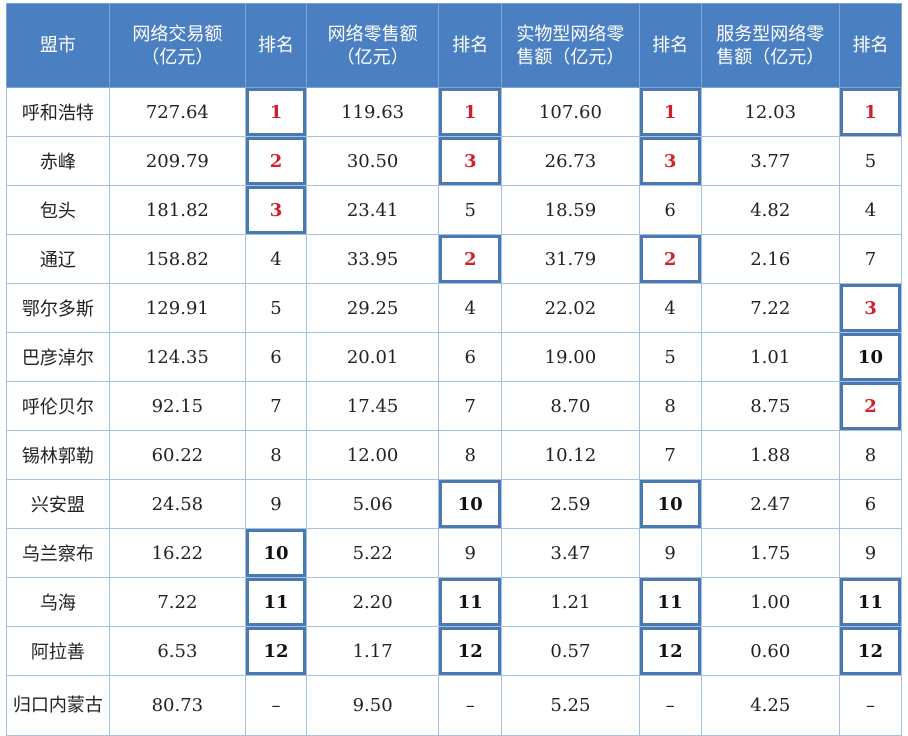  Describe the element at coordinates (276, 602) in the screenshot. I see `cell-rank-total: 11` at that location.